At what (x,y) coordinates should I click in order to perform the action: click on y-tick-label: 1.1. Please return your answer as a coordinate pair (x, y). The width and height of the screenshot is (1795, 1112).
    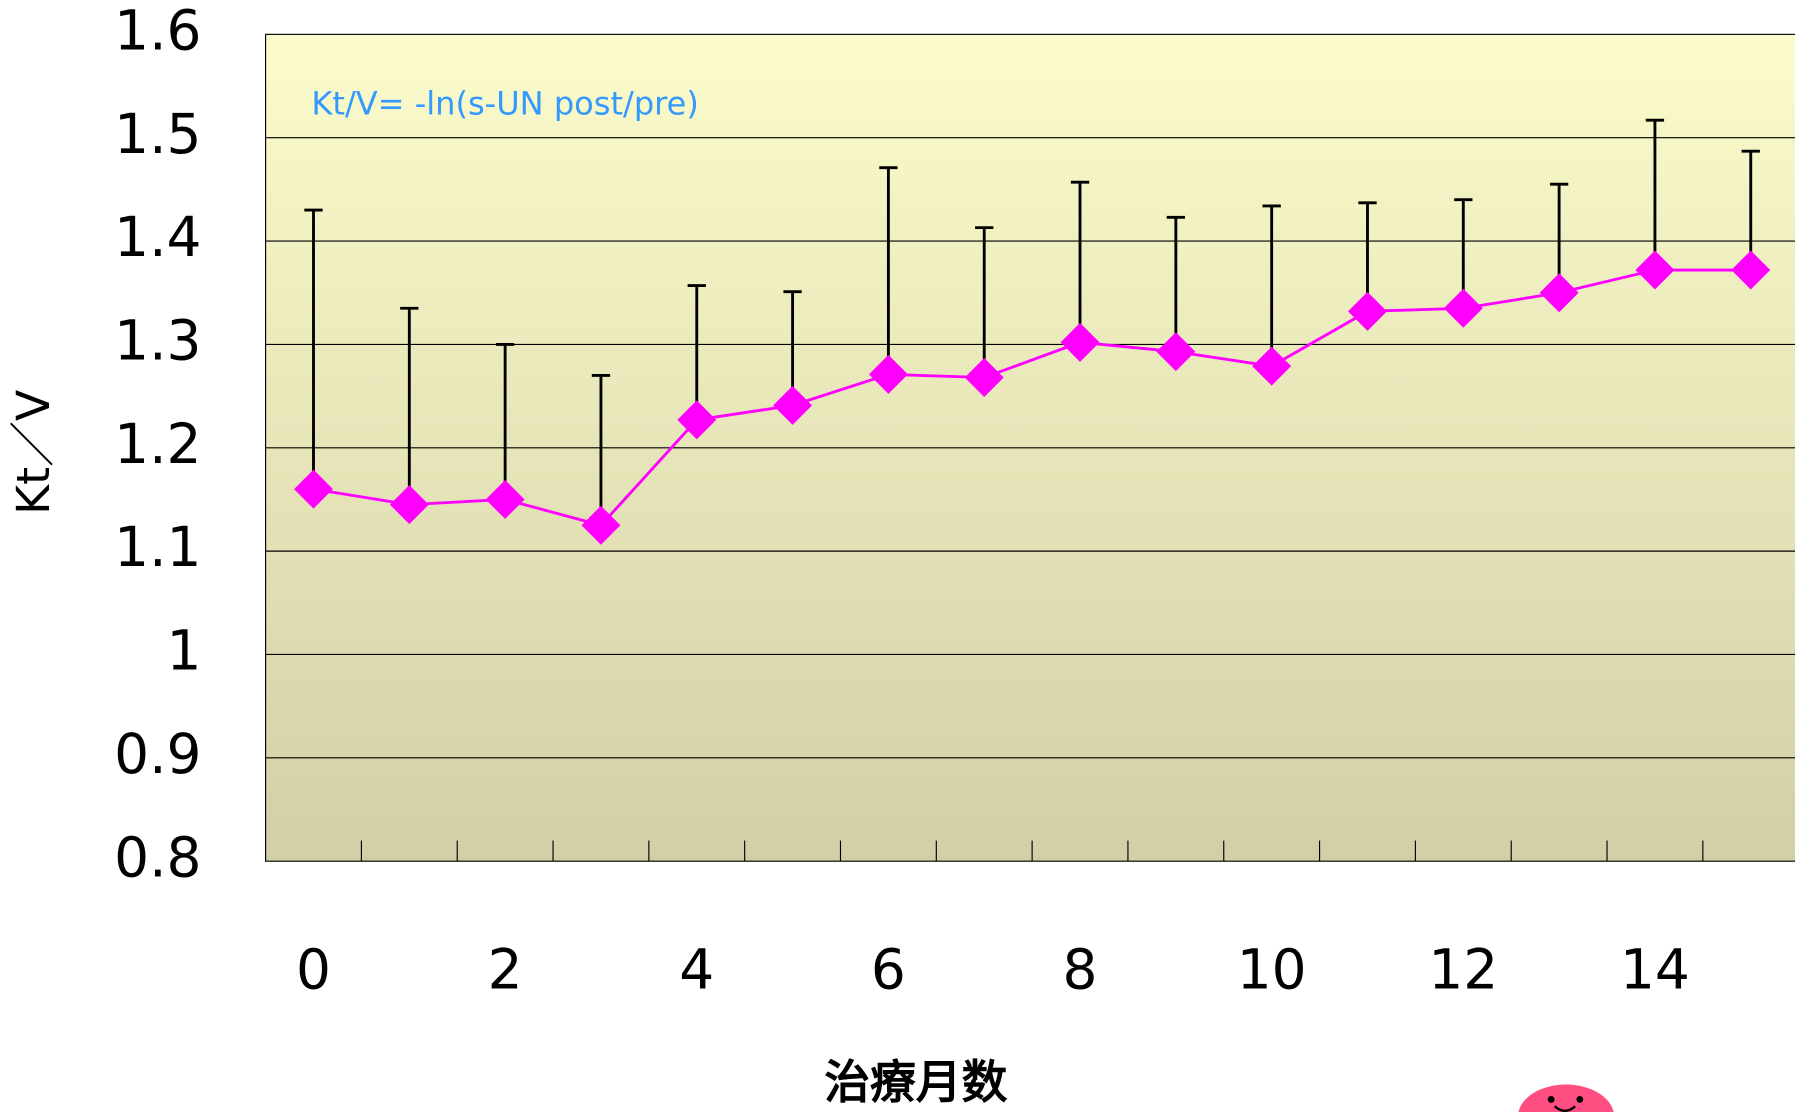
    Looking at the image, I should click on (157, 547).